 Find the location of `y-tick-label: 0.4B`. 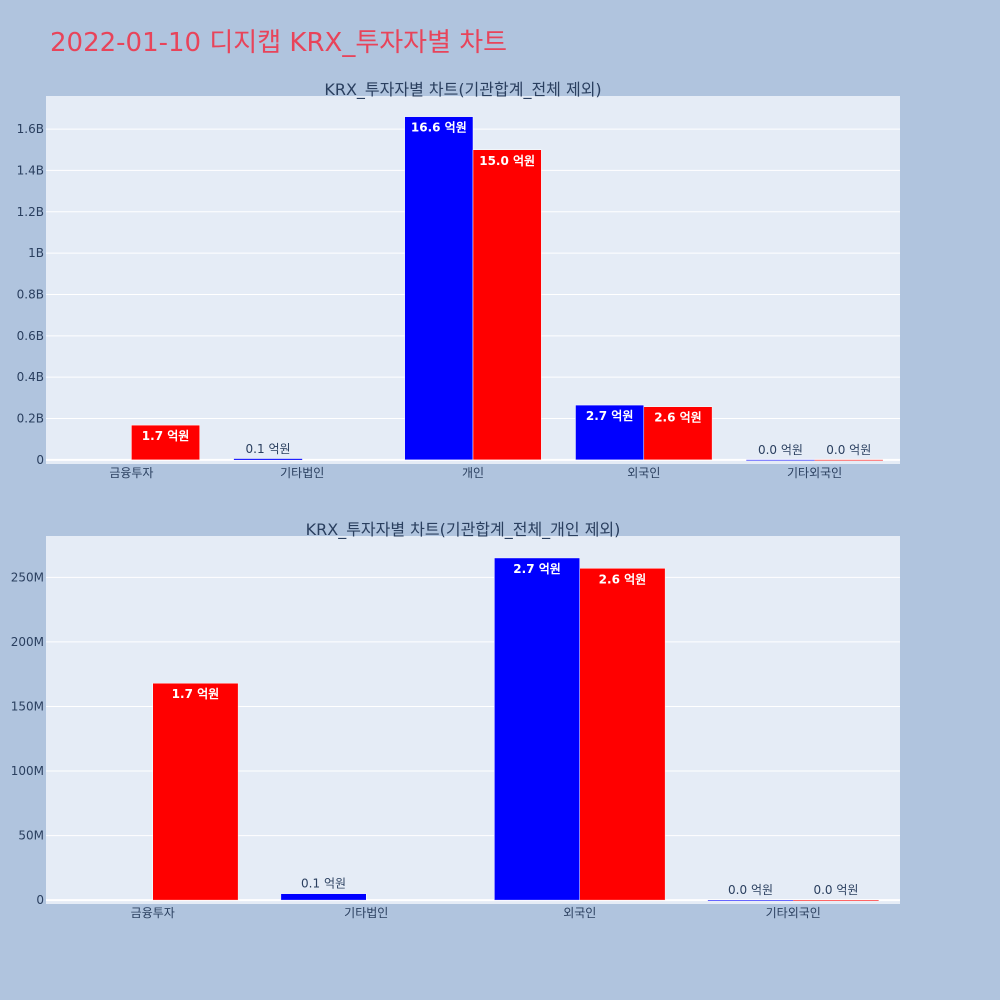

y-tick-label: 0.4B is located at coordinates (30, 377).